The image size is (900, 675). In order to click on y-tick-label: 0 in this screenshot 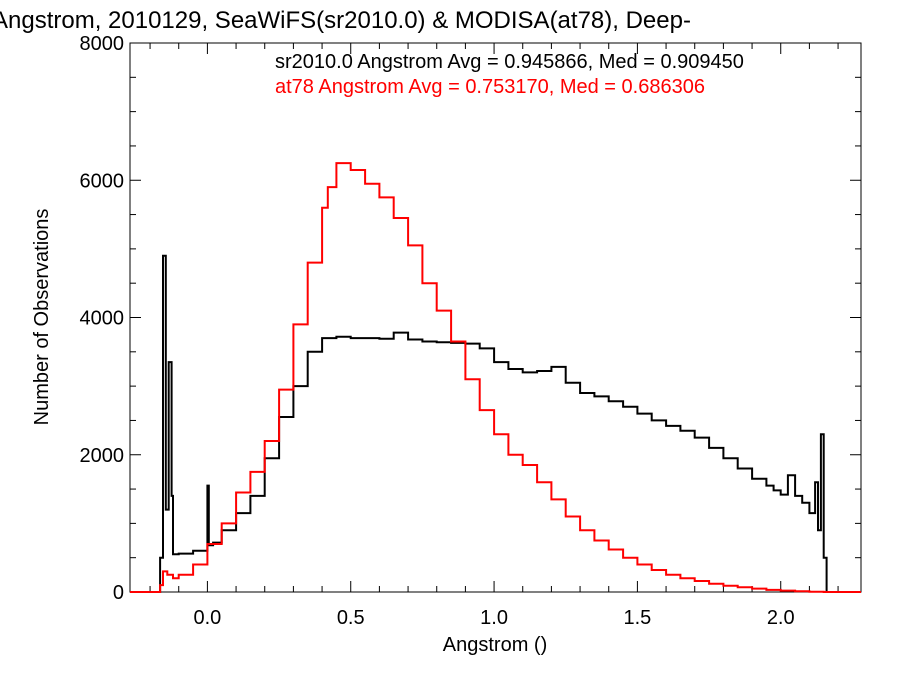, I will do `click(118, 593)`.